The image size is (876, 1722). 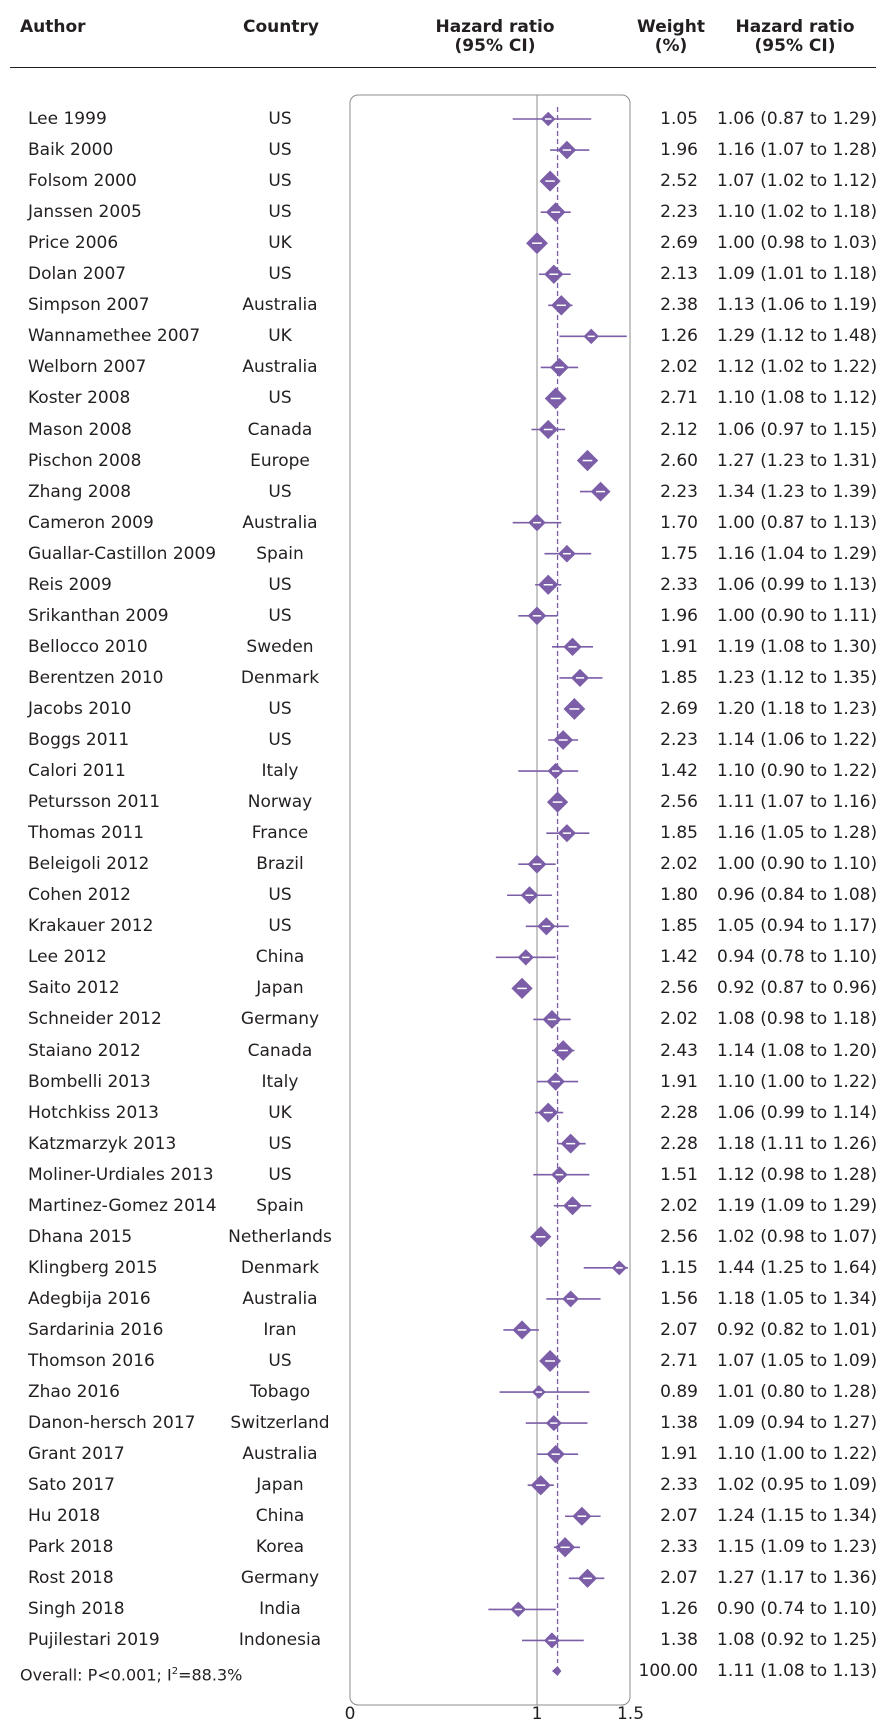 I want to click on study-country: Norway, so click(x=280, y=802).